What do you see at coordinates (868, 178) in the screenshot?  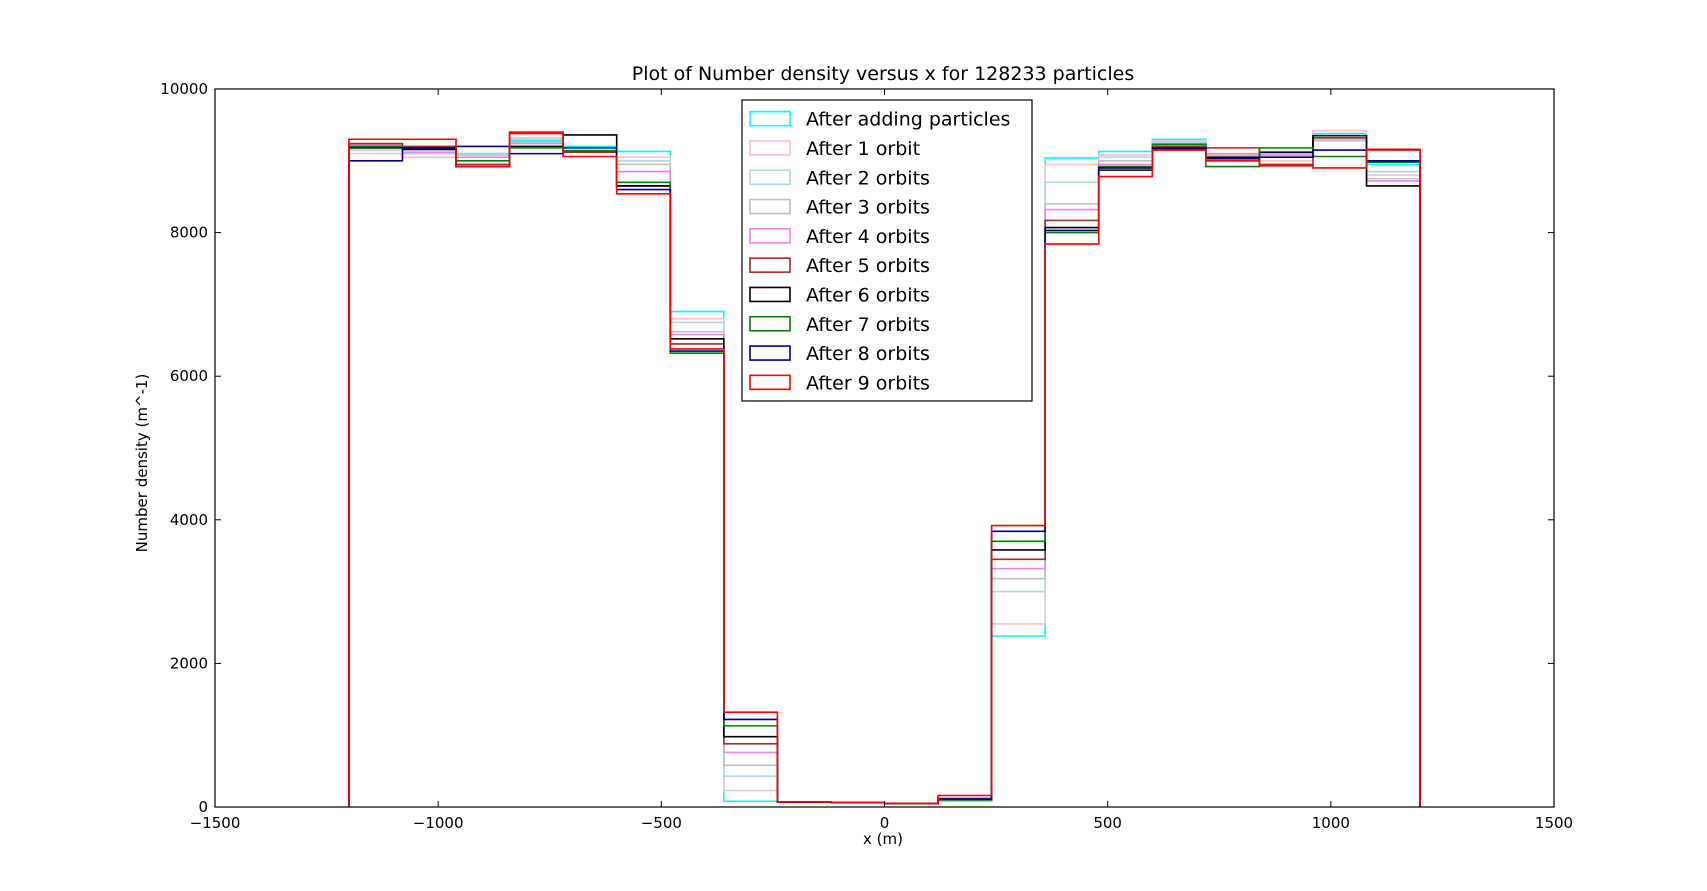 I see `legend-label-3: After 2 orbits` at bounding box center [868, 178].